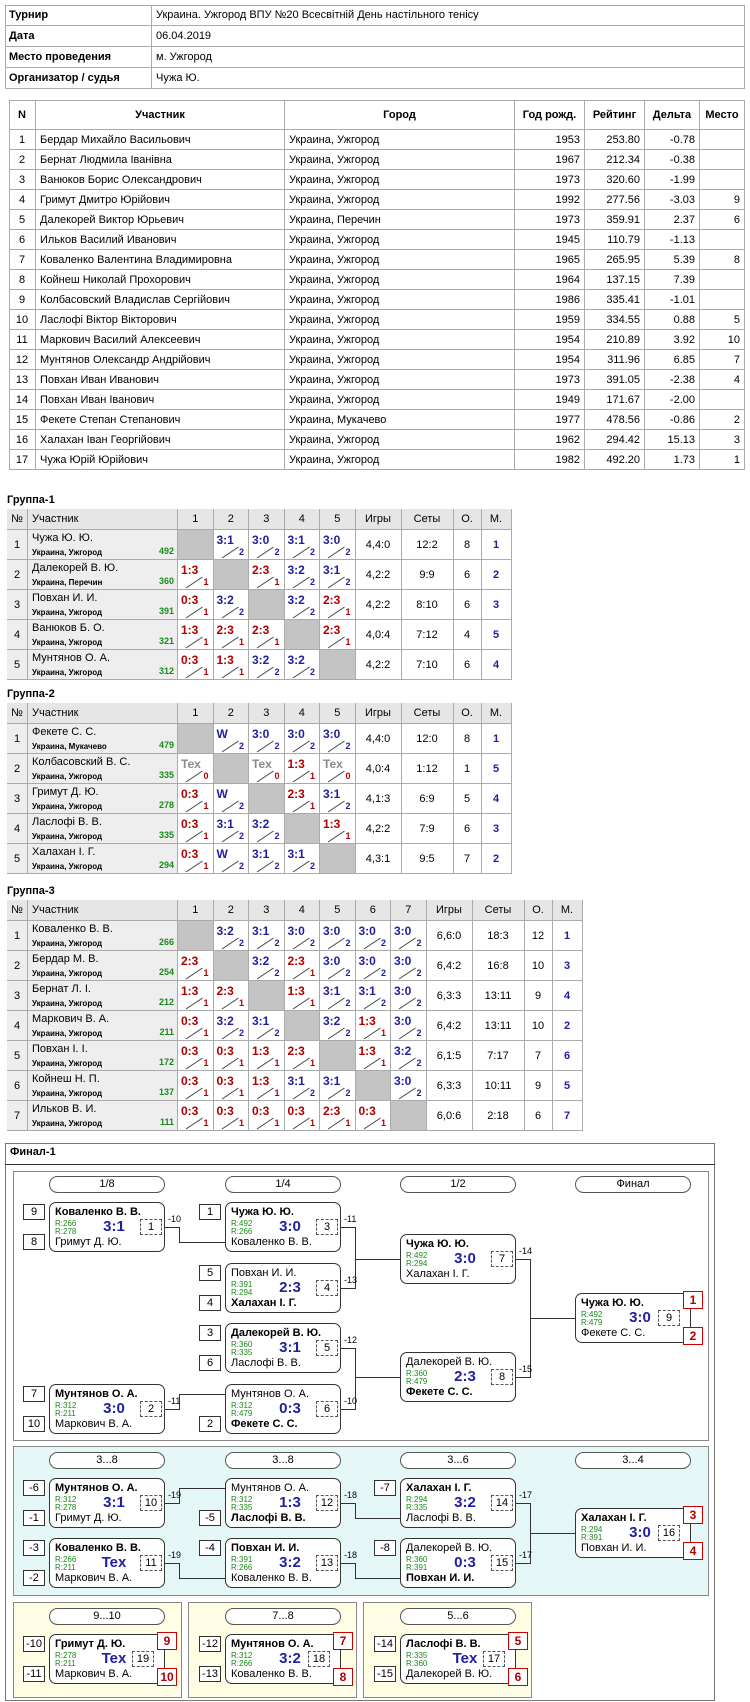 This screenshot has height=1702, width=750. I want to click on header-cell: Участник, so click(103, 519).